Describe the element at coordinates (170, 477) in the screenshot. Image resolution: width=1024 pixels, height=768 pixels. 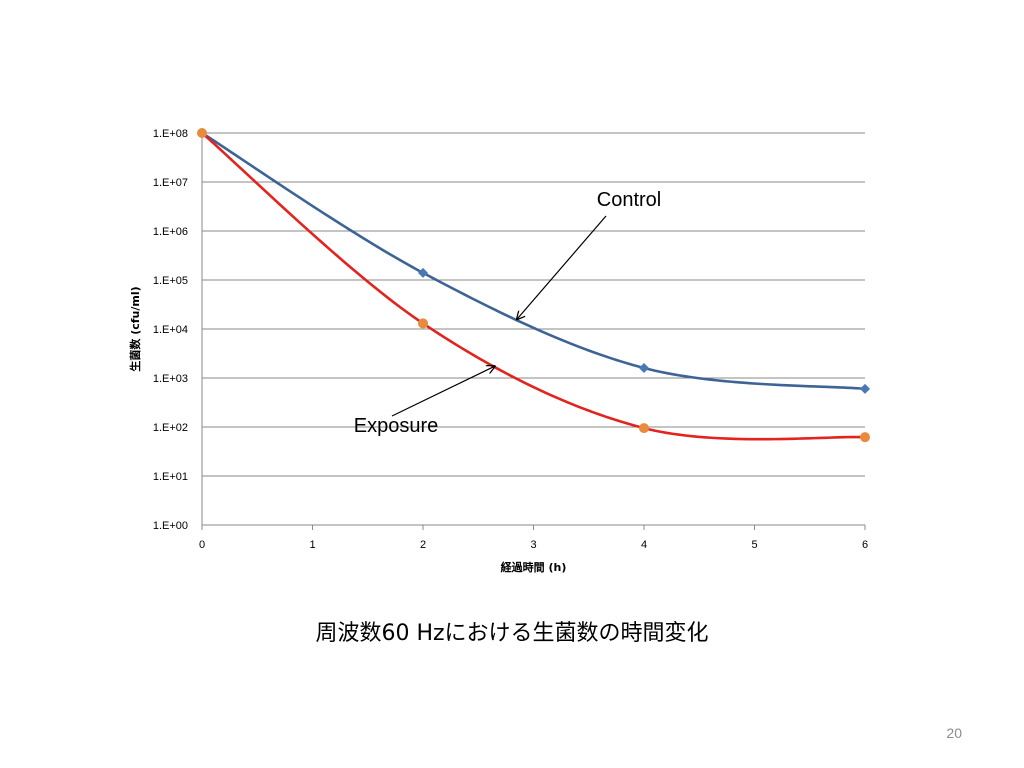
I see `y-tick-label: 1.E+01` at that location.